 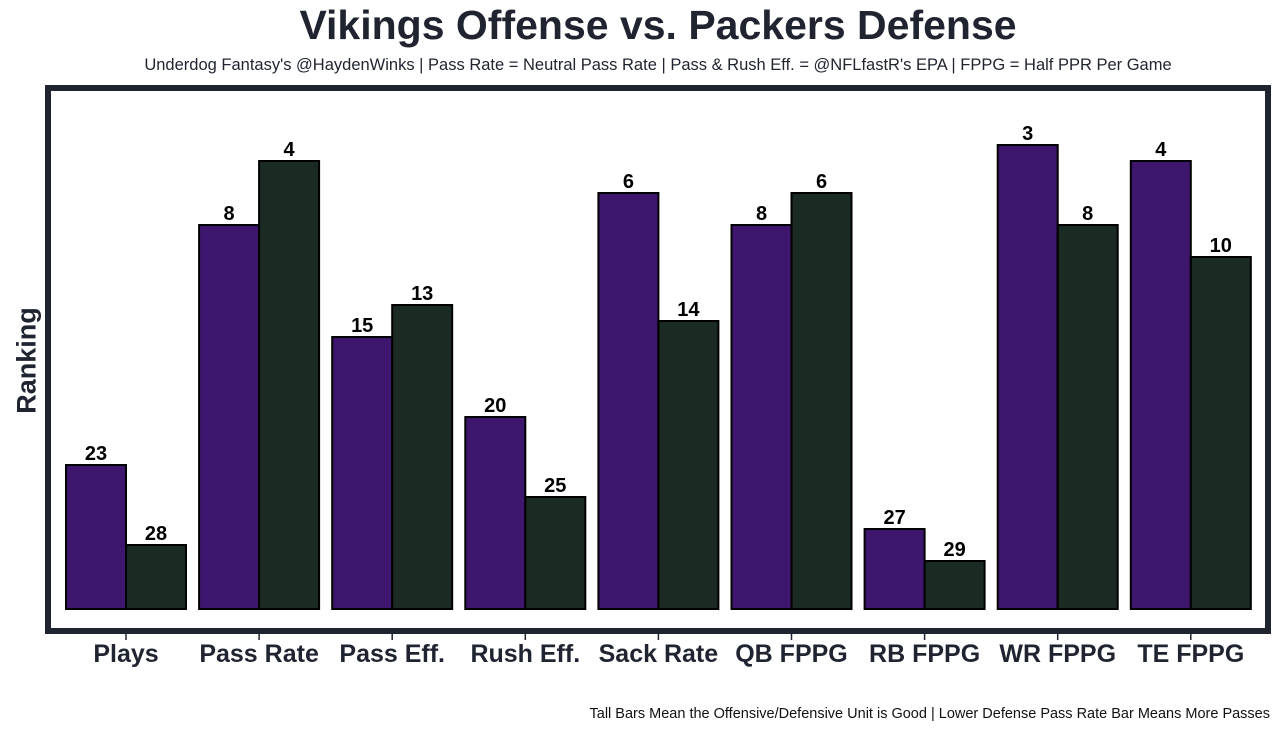 I want to click on defense-bar-wr-fppg, so click(x=1087, y=417).